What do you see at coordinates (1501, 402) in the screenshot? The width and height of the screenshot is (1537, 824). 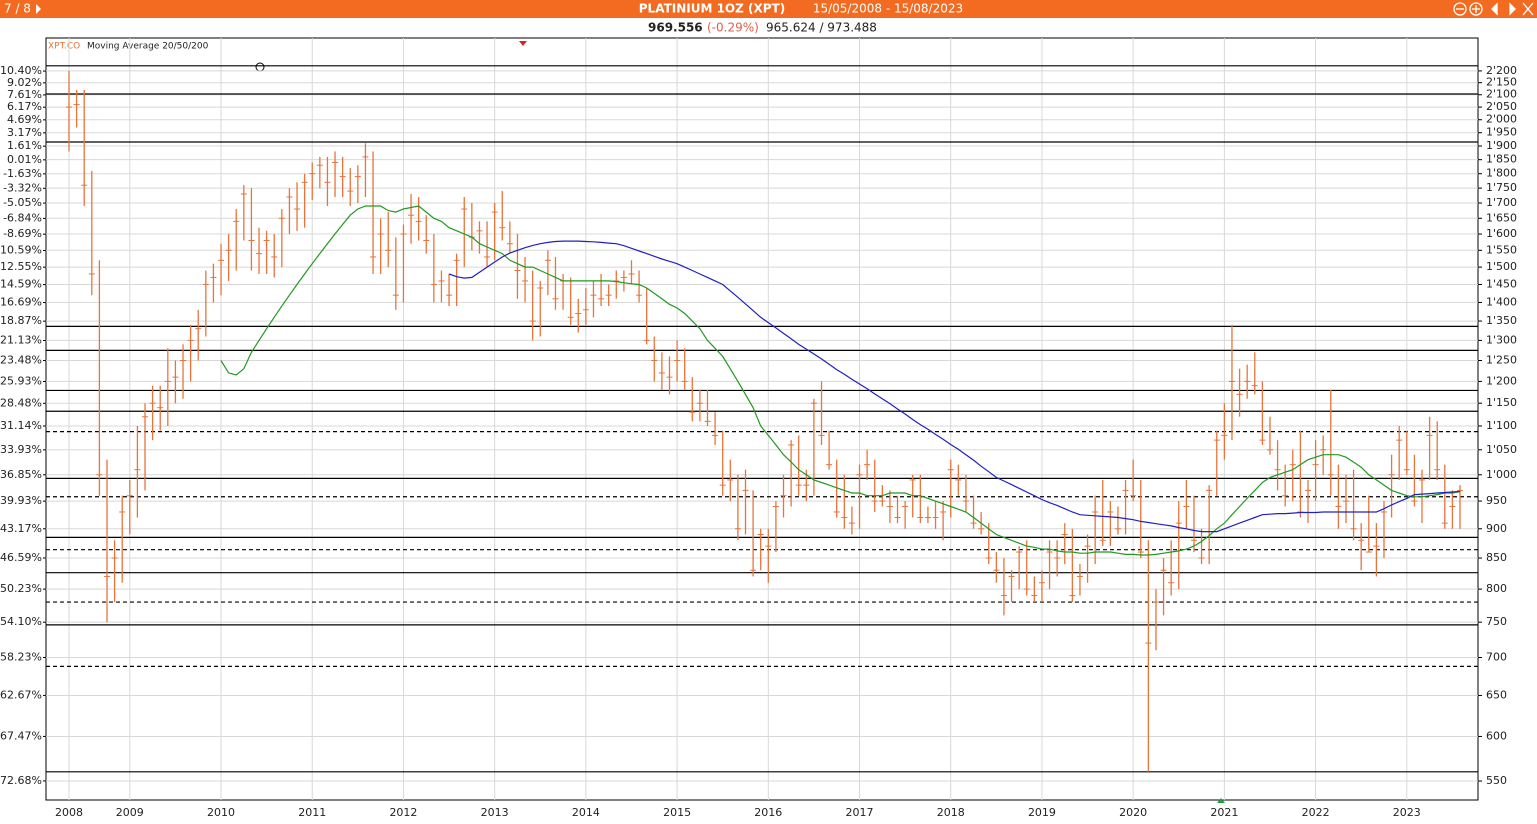 I see `y-tick-label: 1'150` at bounding box center [1501, 402].